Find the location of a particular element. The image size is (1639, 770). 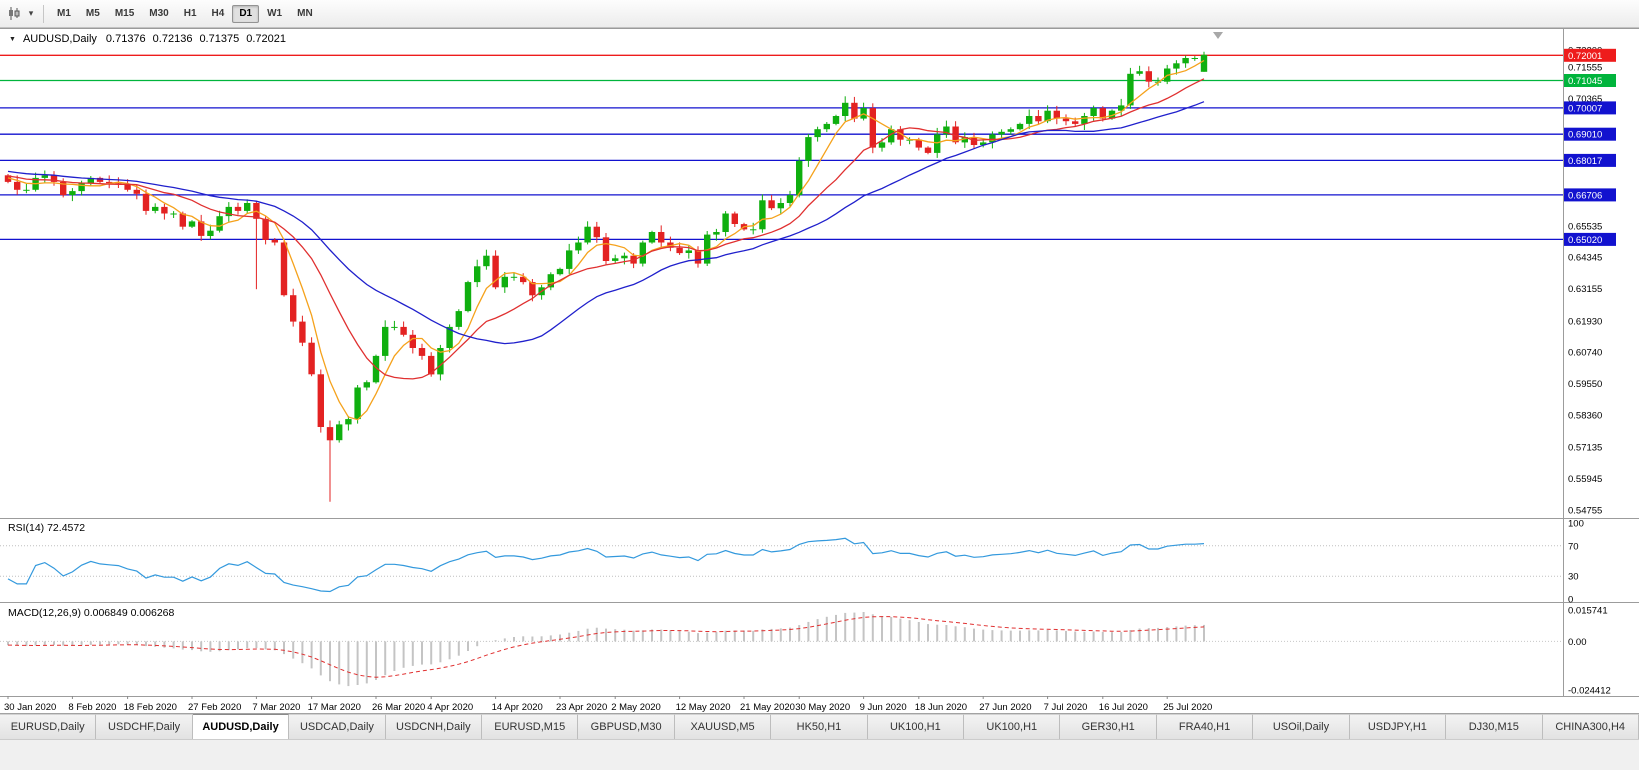

chart-tab-usdjpy-h1: USDJPY,H1 is located at coordinates (1398, 726).